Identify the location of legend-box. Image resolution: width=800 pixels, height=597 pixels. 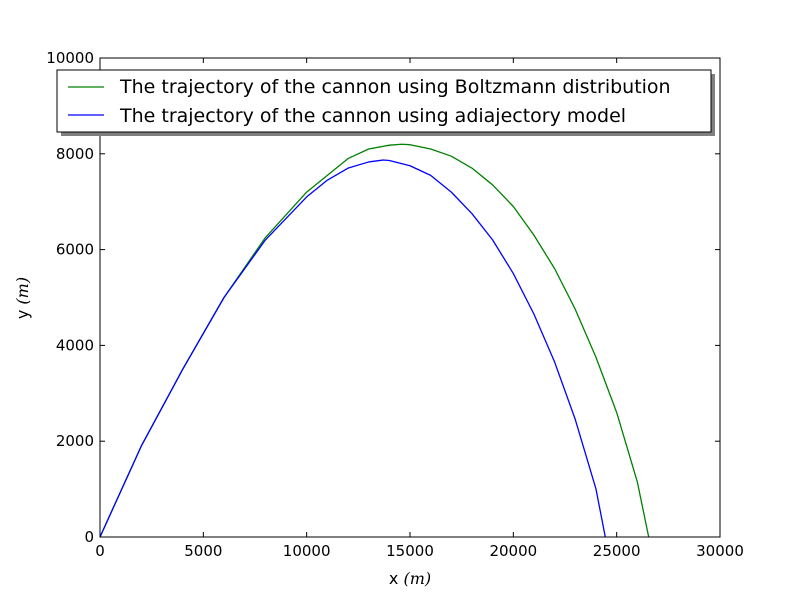
(384, 101).